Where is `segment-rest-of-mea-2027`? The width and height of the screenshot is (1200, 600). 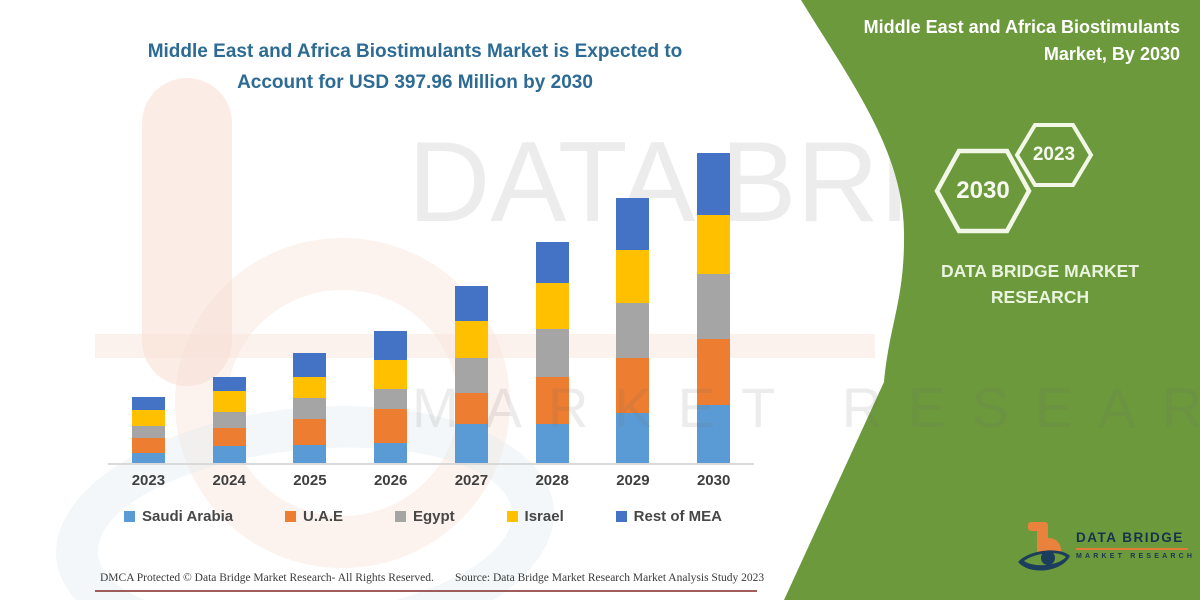 segment-rest-of-mea-2027 is located at coordinates (471, 303).